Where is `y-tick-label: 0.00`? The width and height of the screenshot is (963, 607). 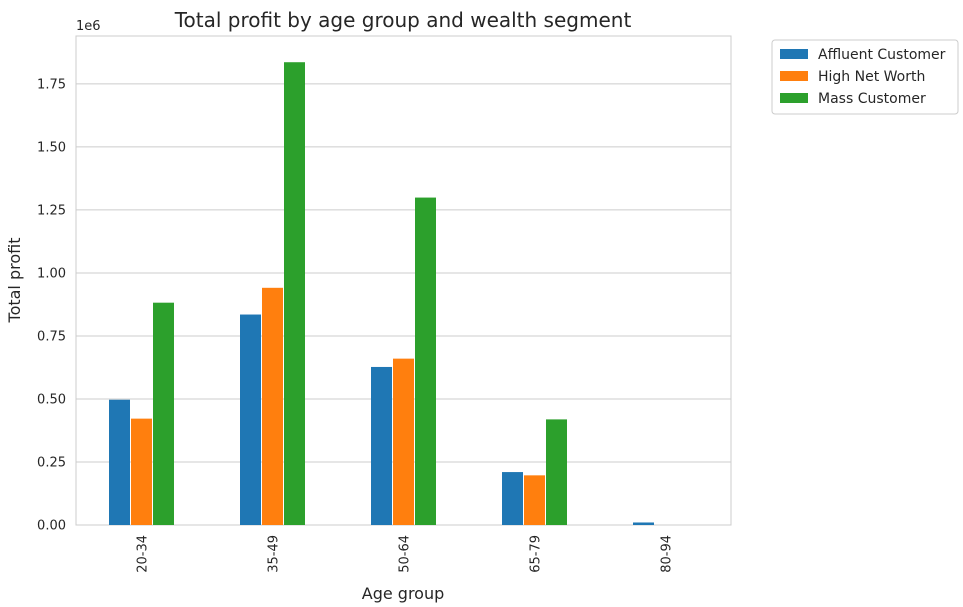 y-tick-label: 0.00 is located at coordinates (51, 526).